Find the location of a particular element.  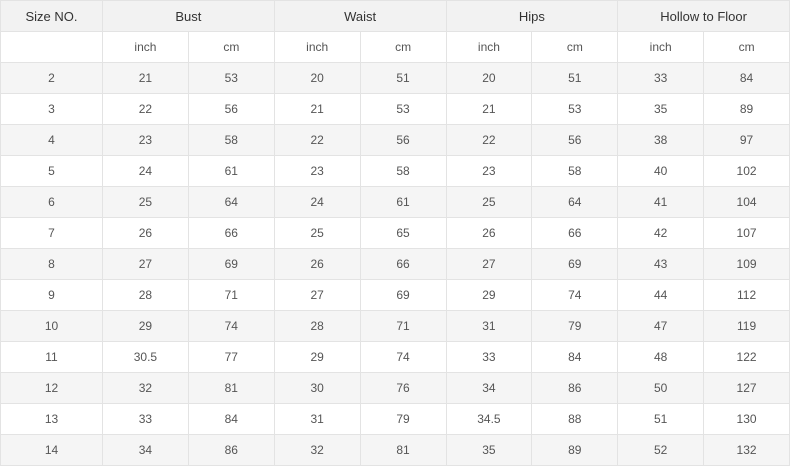

size-cell: 8 is located at coordinates (51, 264).